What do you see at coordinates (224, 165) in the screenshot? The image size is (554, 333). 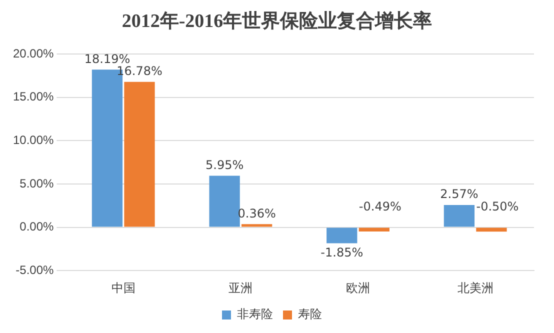 I see `data-label: 5.95%` at bounding box center [224, 165].